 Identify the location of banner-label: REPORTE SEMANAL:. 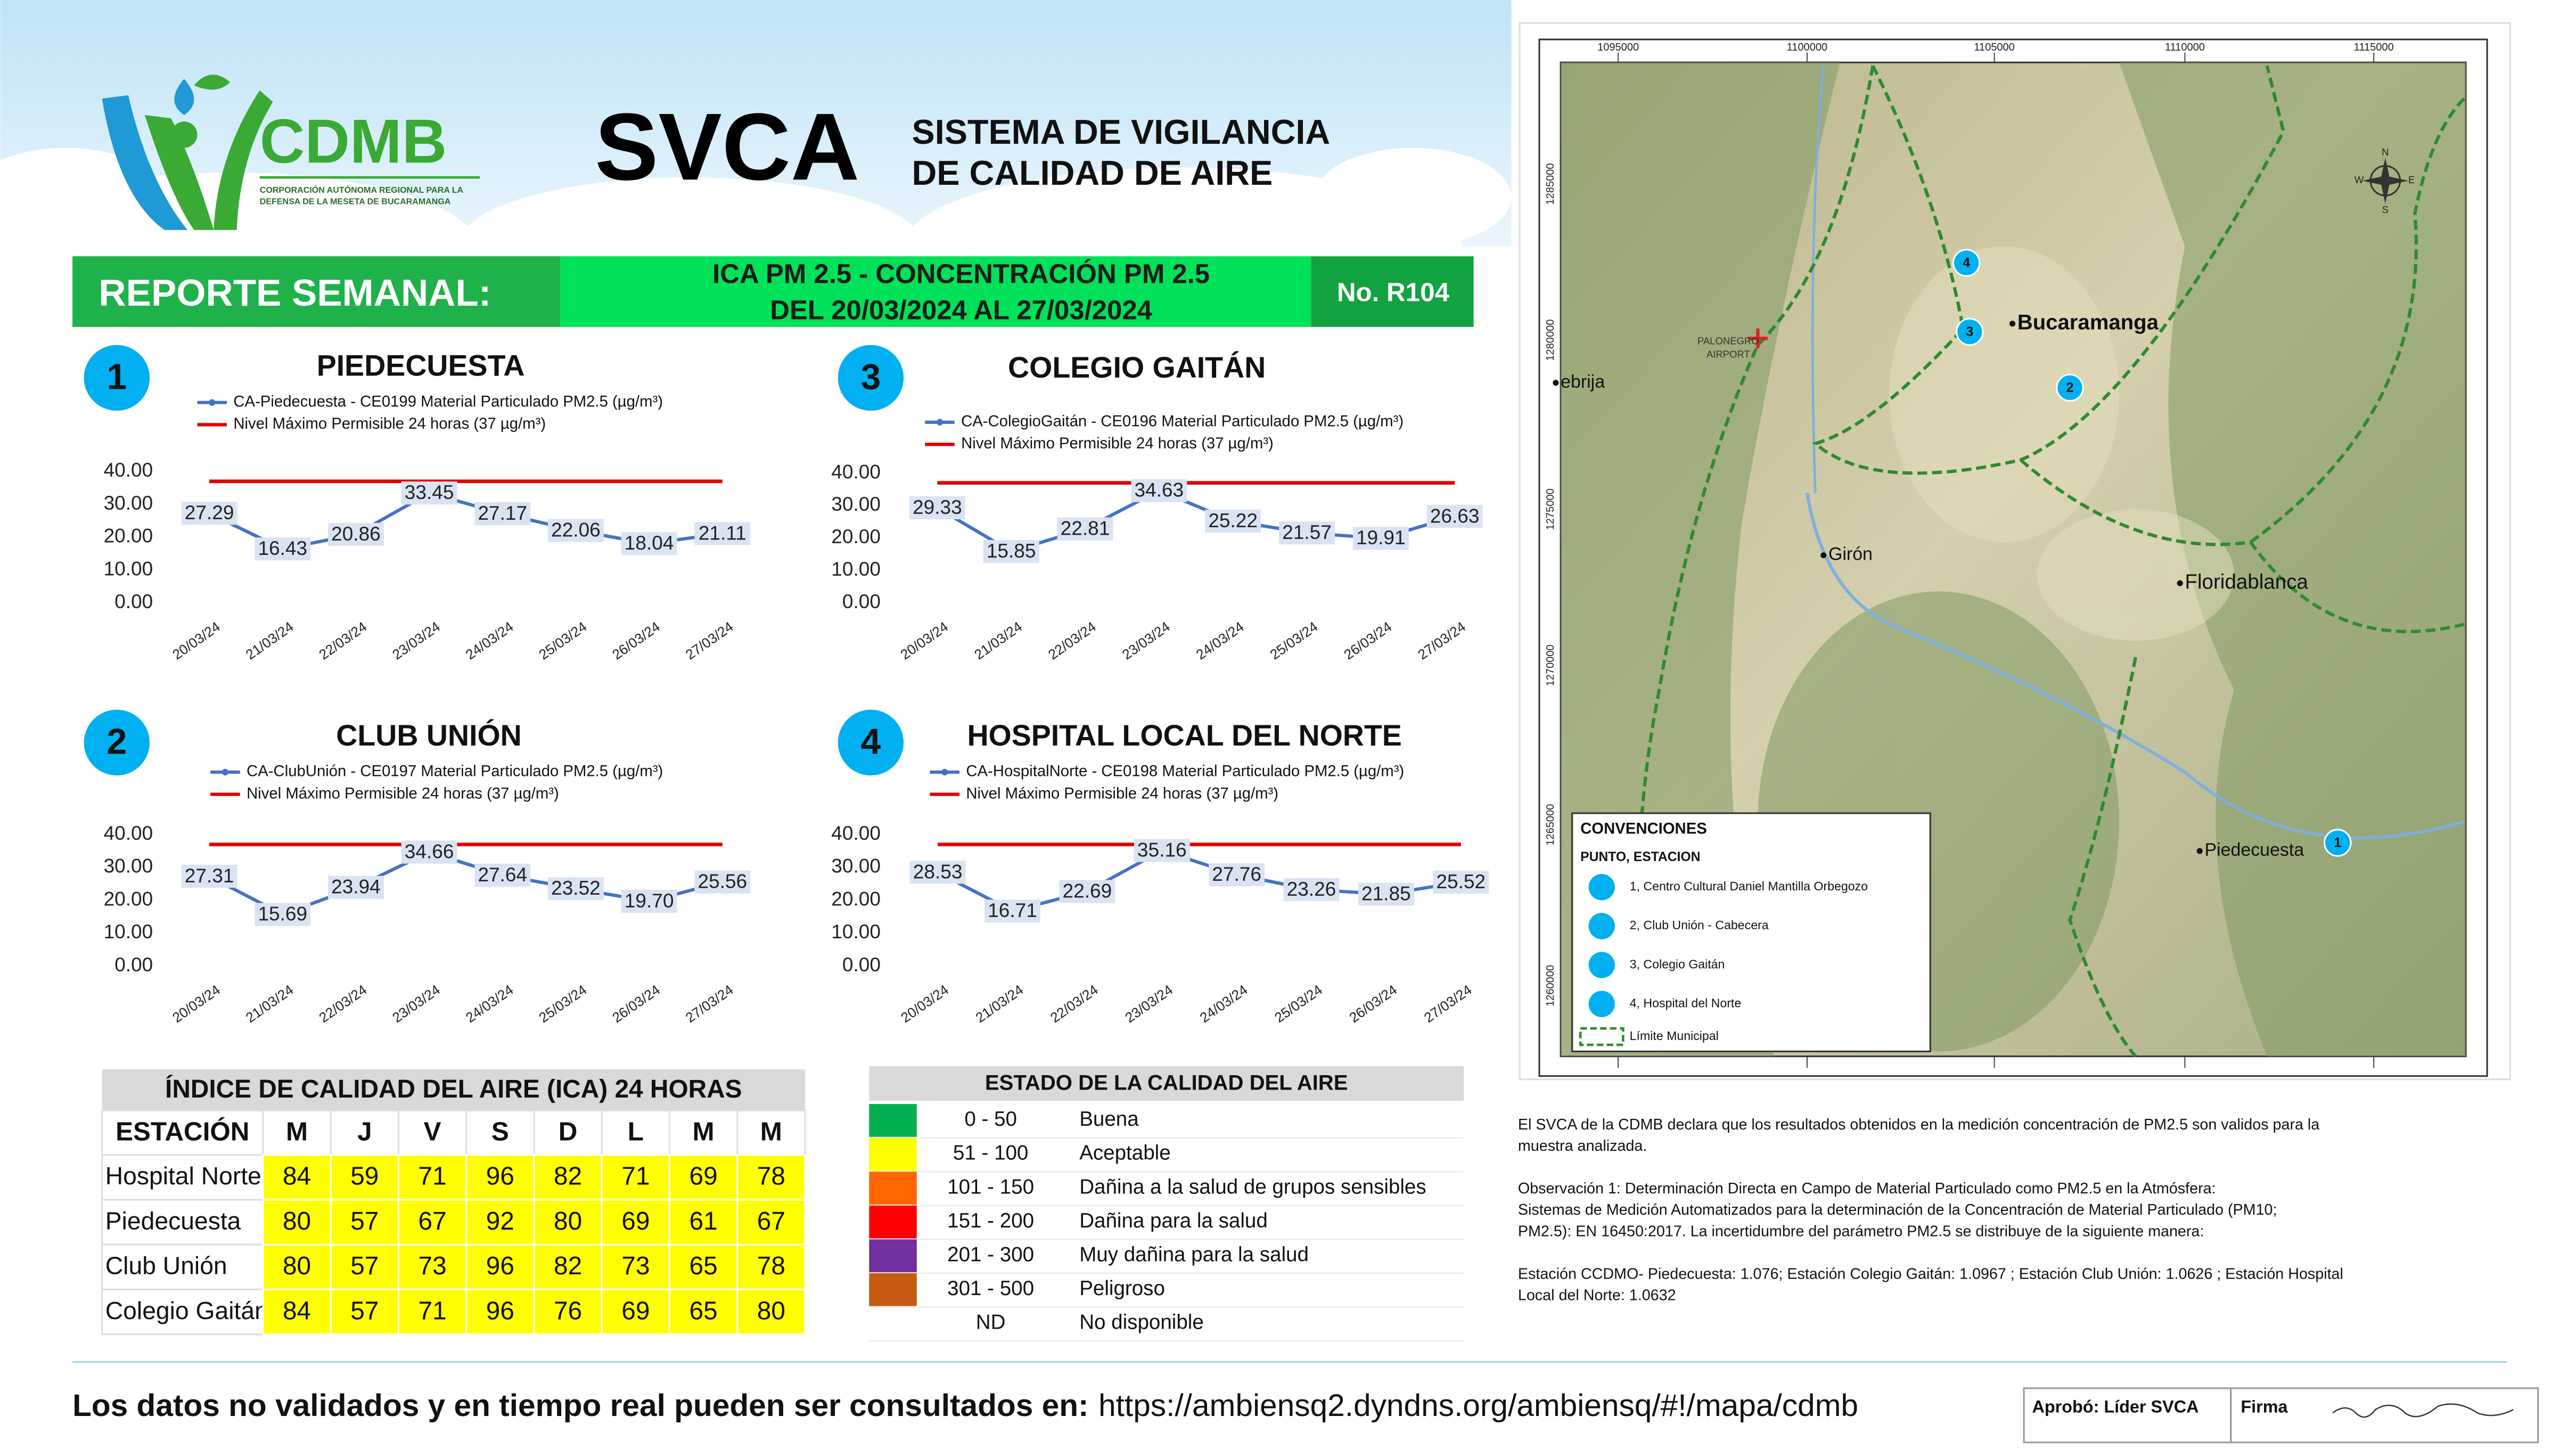
(295, 293).